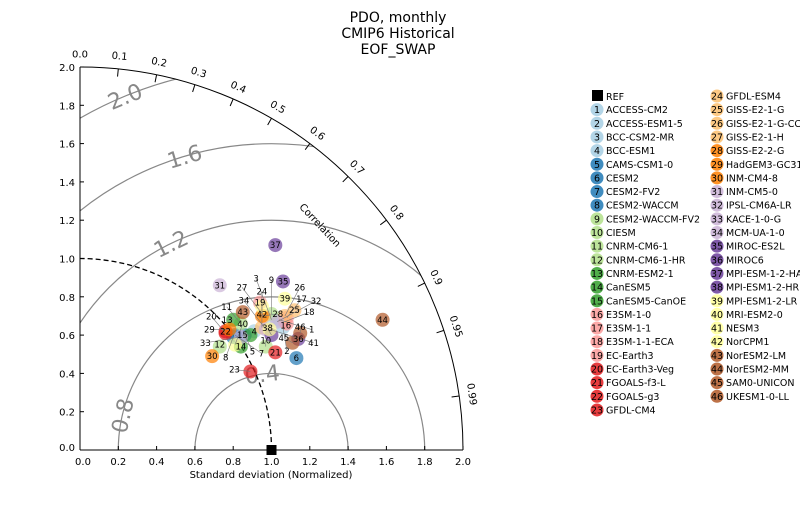 This screenshot has width=800, height=510. Describe the element at coordinates (613, 232) in the screenshot. I see `legend-item-10: 10 CIESM` at that location.